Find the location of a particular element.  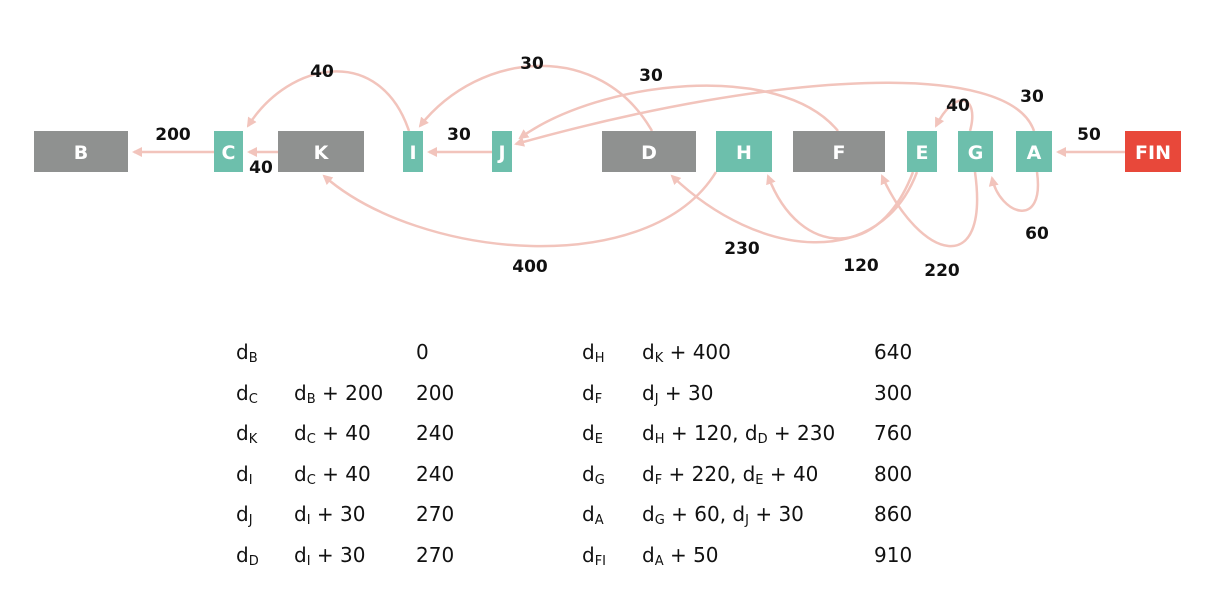

node-label-j: J is located at coordinates (500, 153).